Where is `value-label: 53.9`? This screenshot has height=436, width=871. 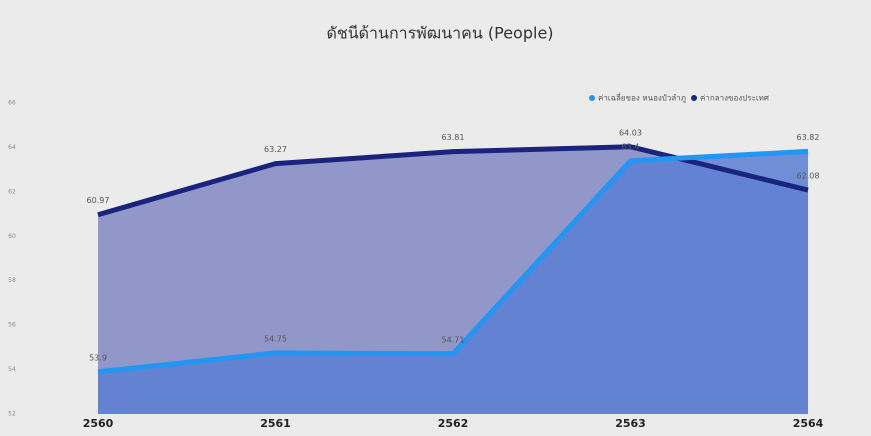 value-label: 53.9 is located at coordinates (98, 357).